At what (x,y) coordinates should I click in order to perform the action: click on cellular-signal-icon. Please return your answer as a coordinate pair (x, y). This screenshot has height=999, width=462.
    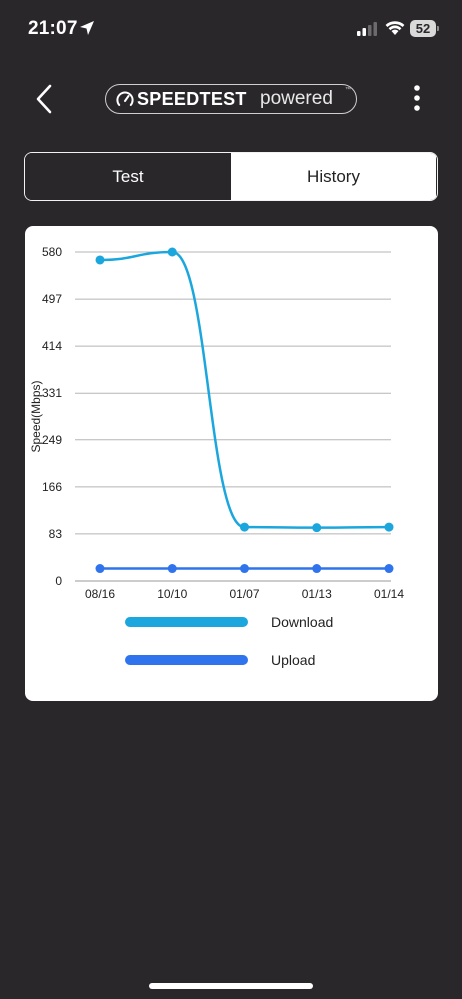
    Looking at the image, I should click on (367, 29).